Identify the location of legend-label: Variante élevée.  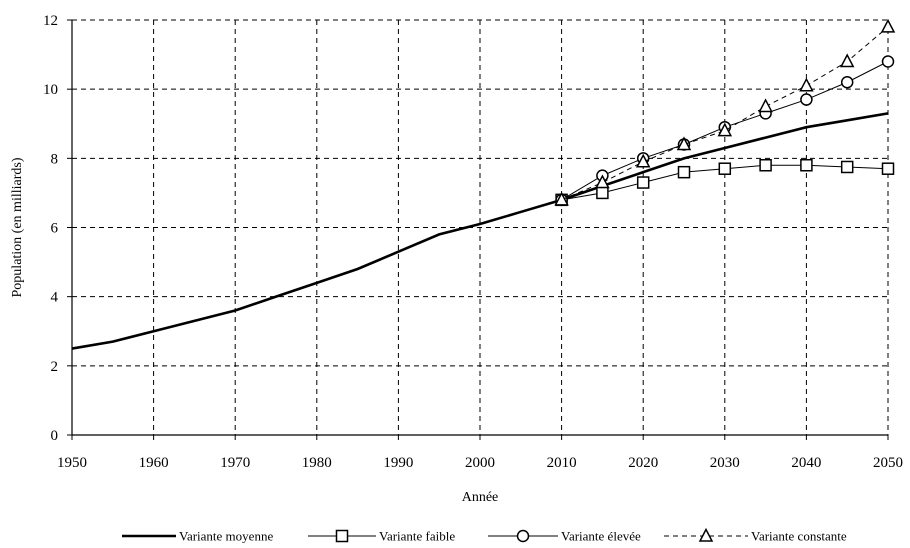
(601, 536).